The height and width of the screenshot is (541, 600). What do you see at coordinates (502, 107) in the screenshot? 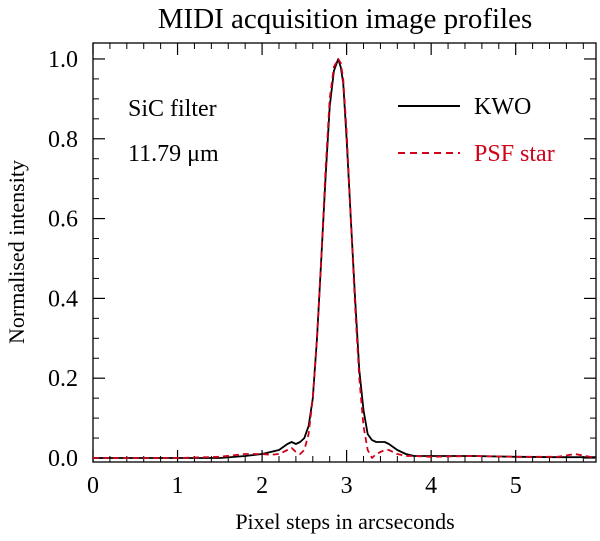
I see `legend-label-kwo: KWO` at bounding box center [502, 107].